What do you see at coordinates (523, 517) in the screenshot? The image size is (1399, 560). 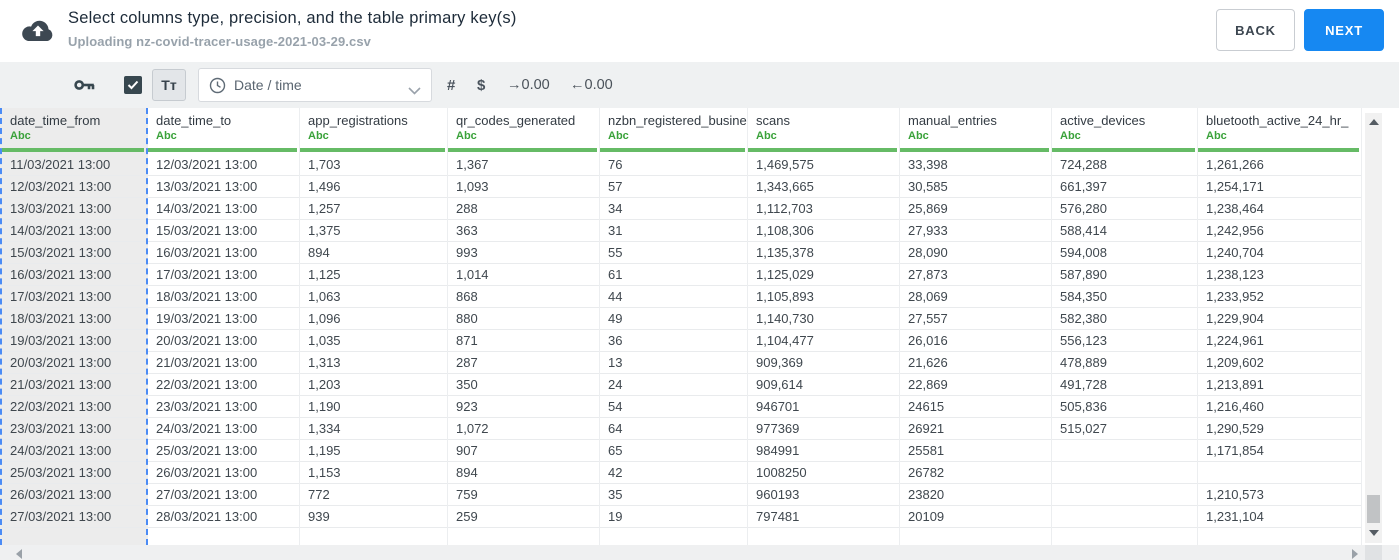 I see `table-cell: 259` at bounding box center [523, 517].